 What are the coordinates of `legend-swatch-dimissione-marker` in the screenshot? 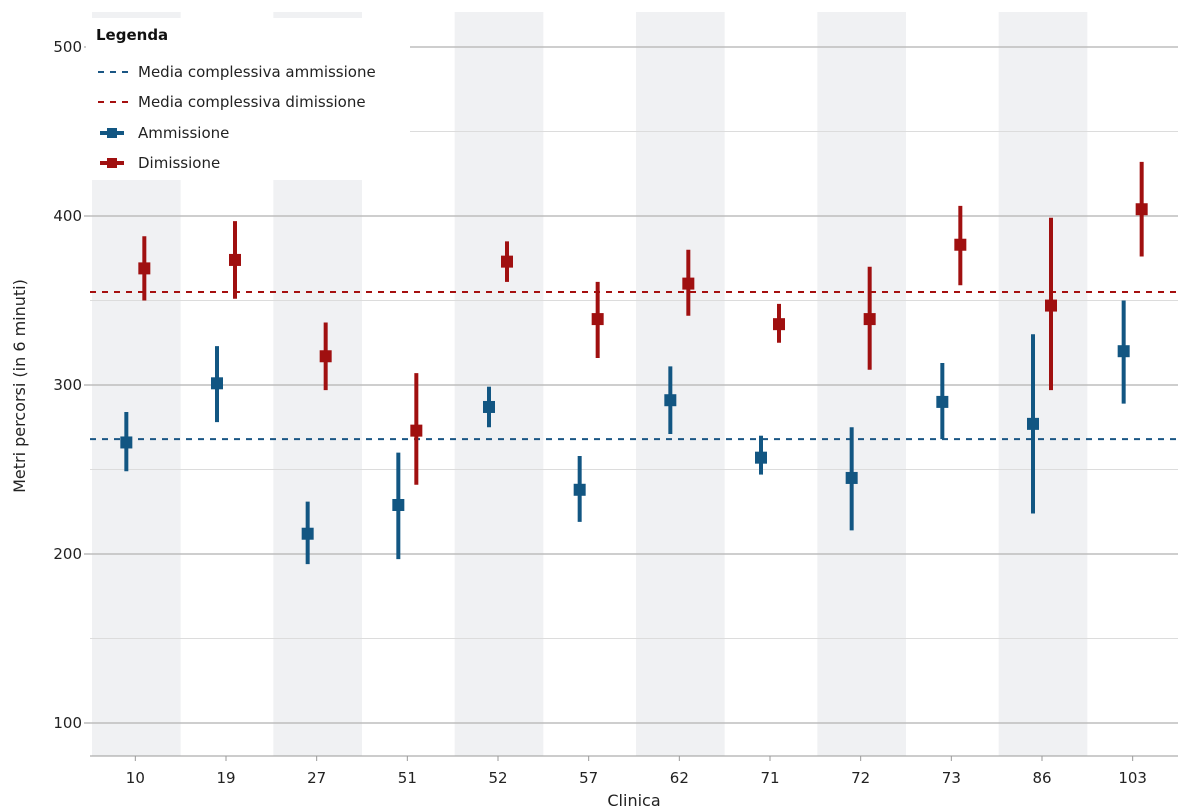 It's located at (112, 163).